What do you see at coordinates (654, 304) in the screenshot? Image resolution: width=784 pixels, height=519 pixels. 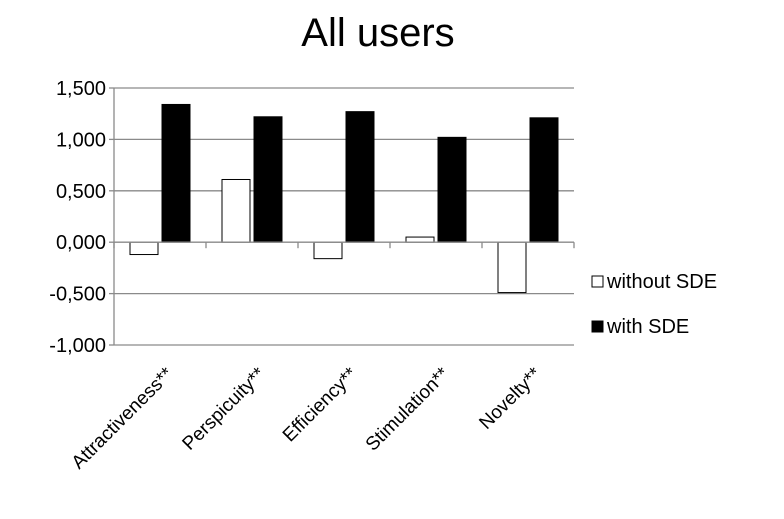 I see `legend: without SDE with SDE` at bounding box center [654, 304].